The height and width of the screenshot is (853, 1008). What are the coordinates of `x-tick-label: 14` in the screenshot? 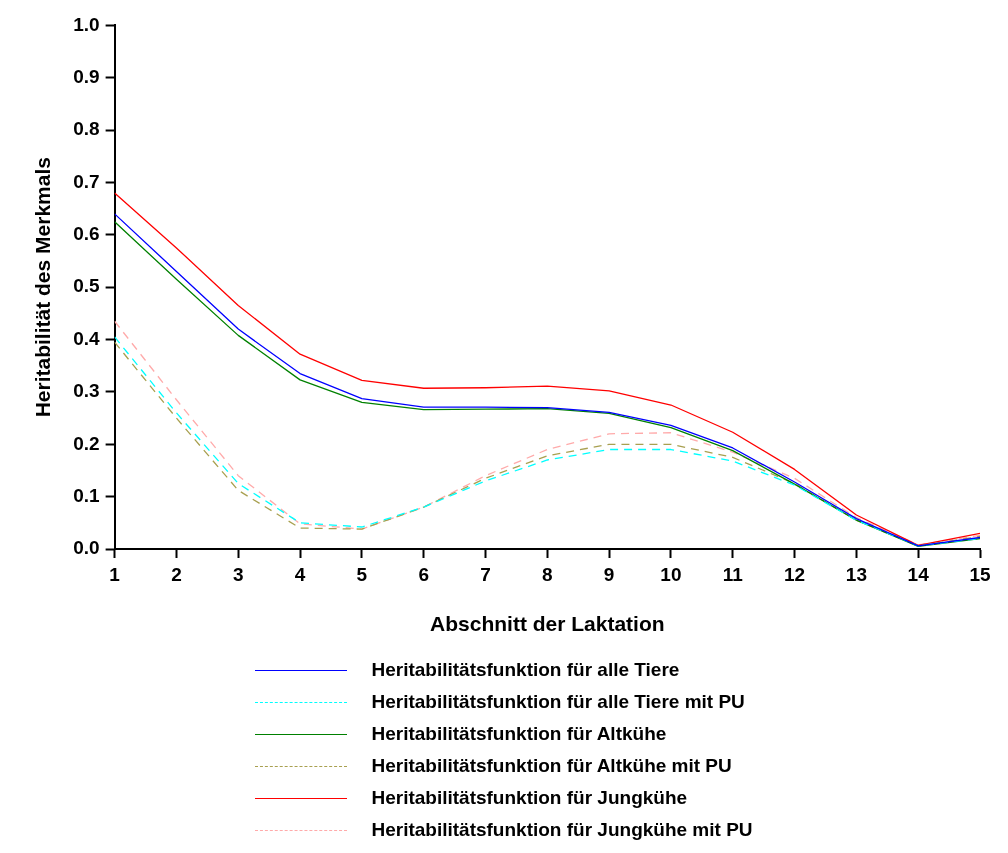 It's located at (918, 574).